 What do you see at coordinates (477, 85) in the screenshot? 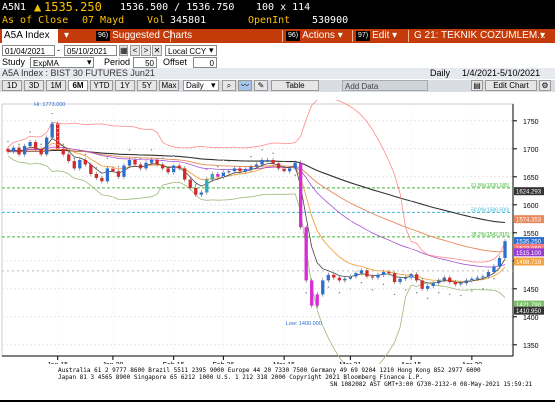
I see `layout-icon: ▤` at bounding box center [477, 85].